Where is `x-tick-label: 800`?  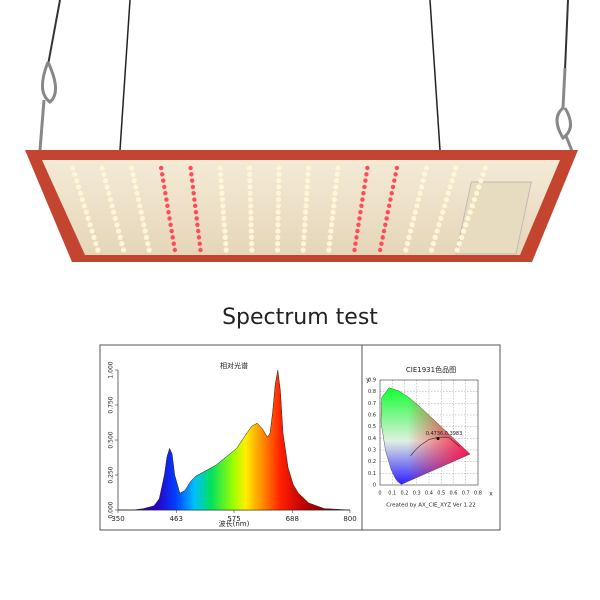 x-tick-label: 800 is located at coordinates (349, 519).